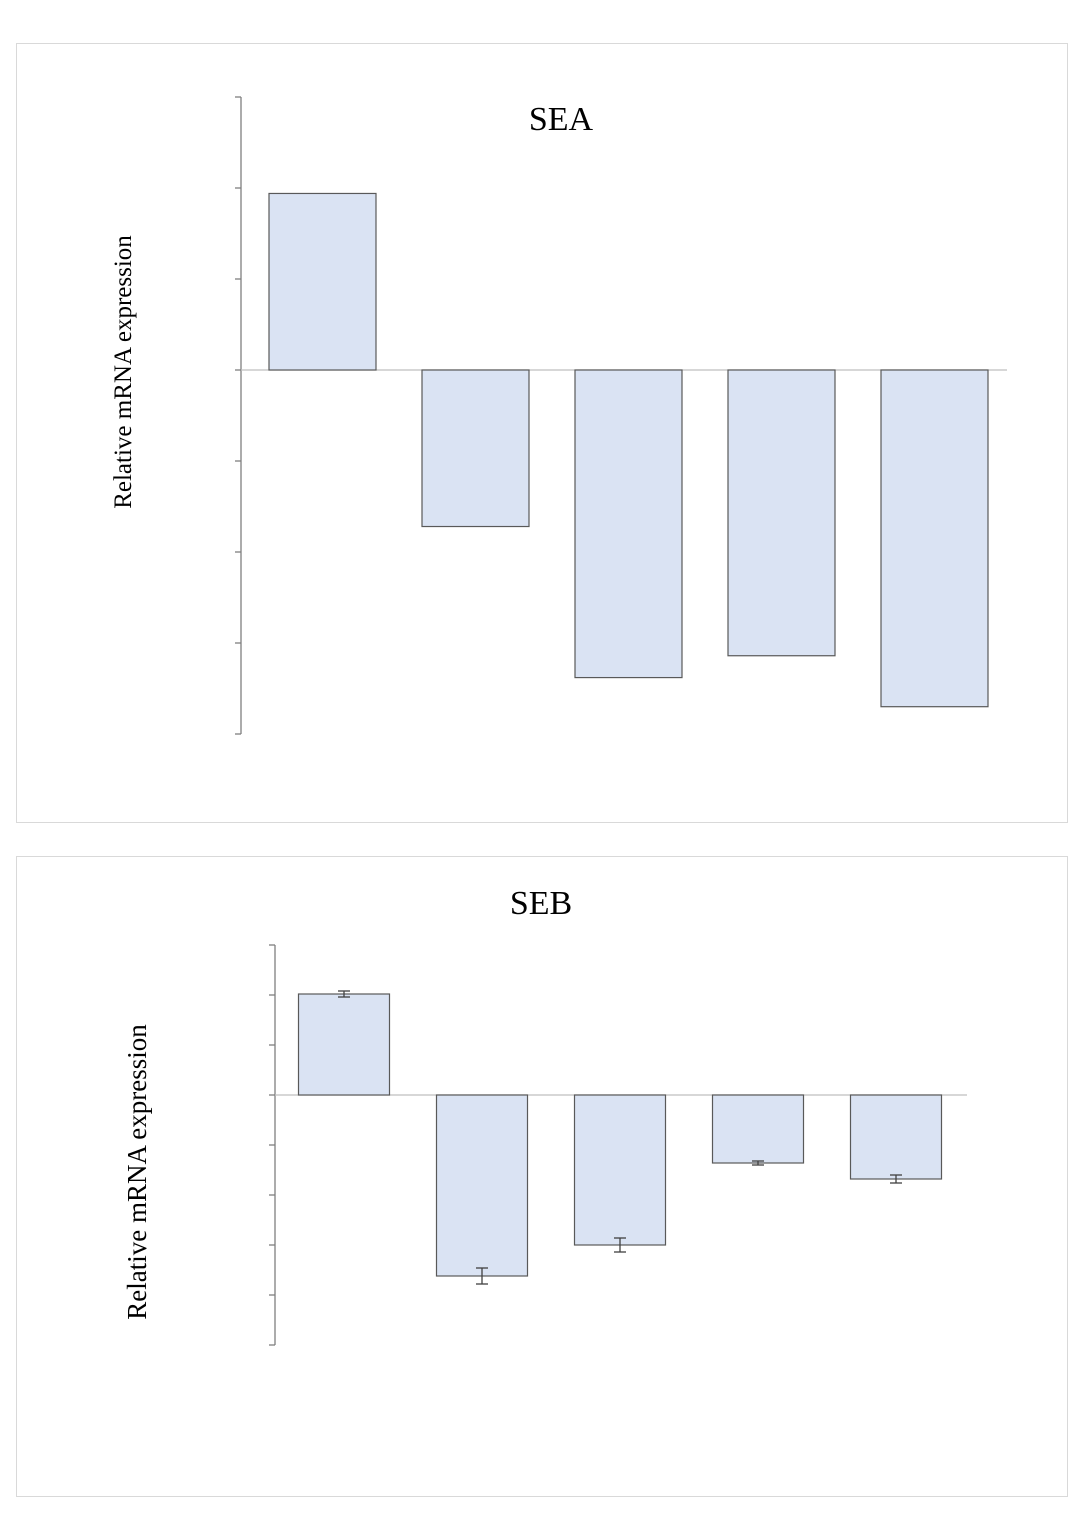 This screenshot has width=1078, height=1535. I want to click on bars, so click(620, 1137).